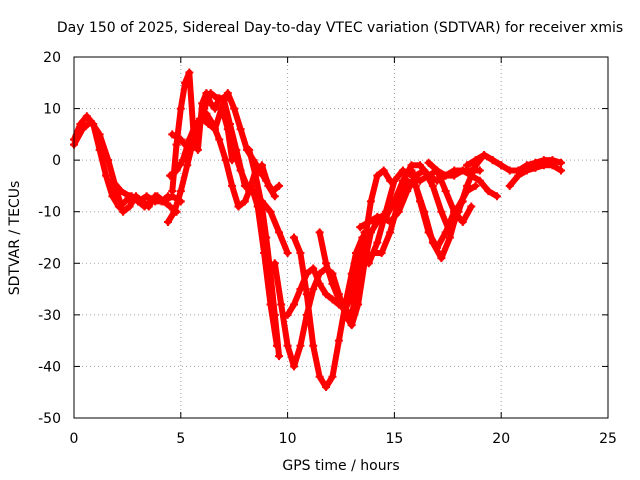  I want to click on y-tick-label: -30, so click(49, 316).